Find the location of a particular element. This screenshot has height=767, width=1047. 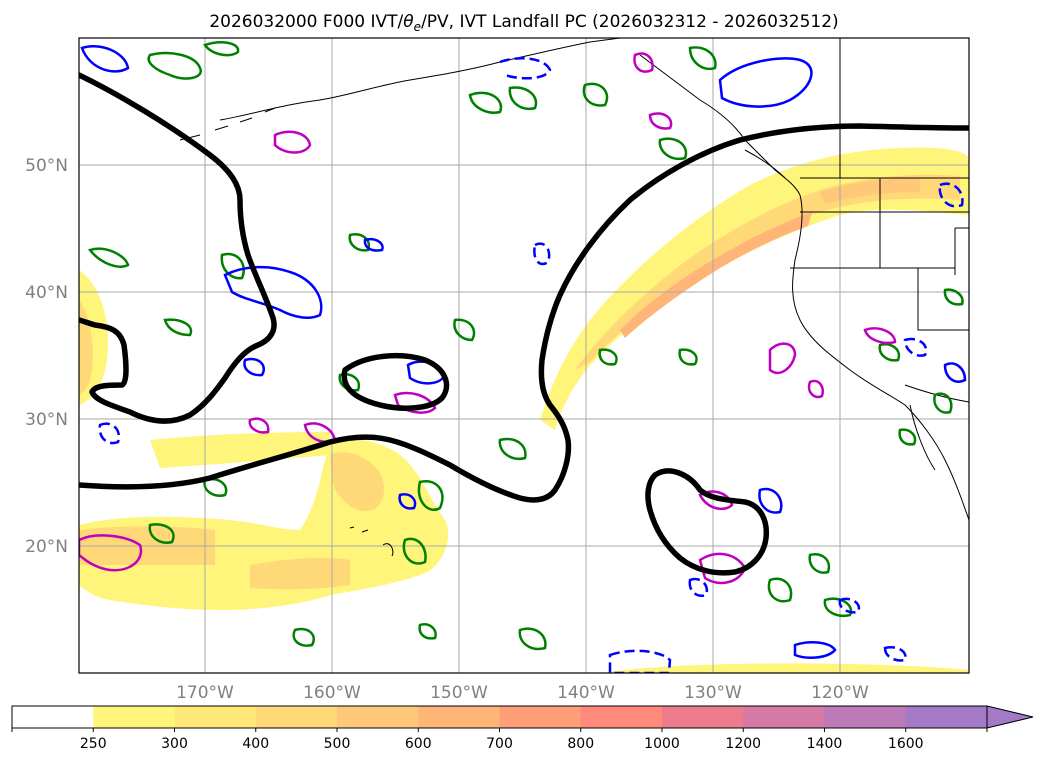

coastline-vancouver-island is located at coordinates (765, 164).